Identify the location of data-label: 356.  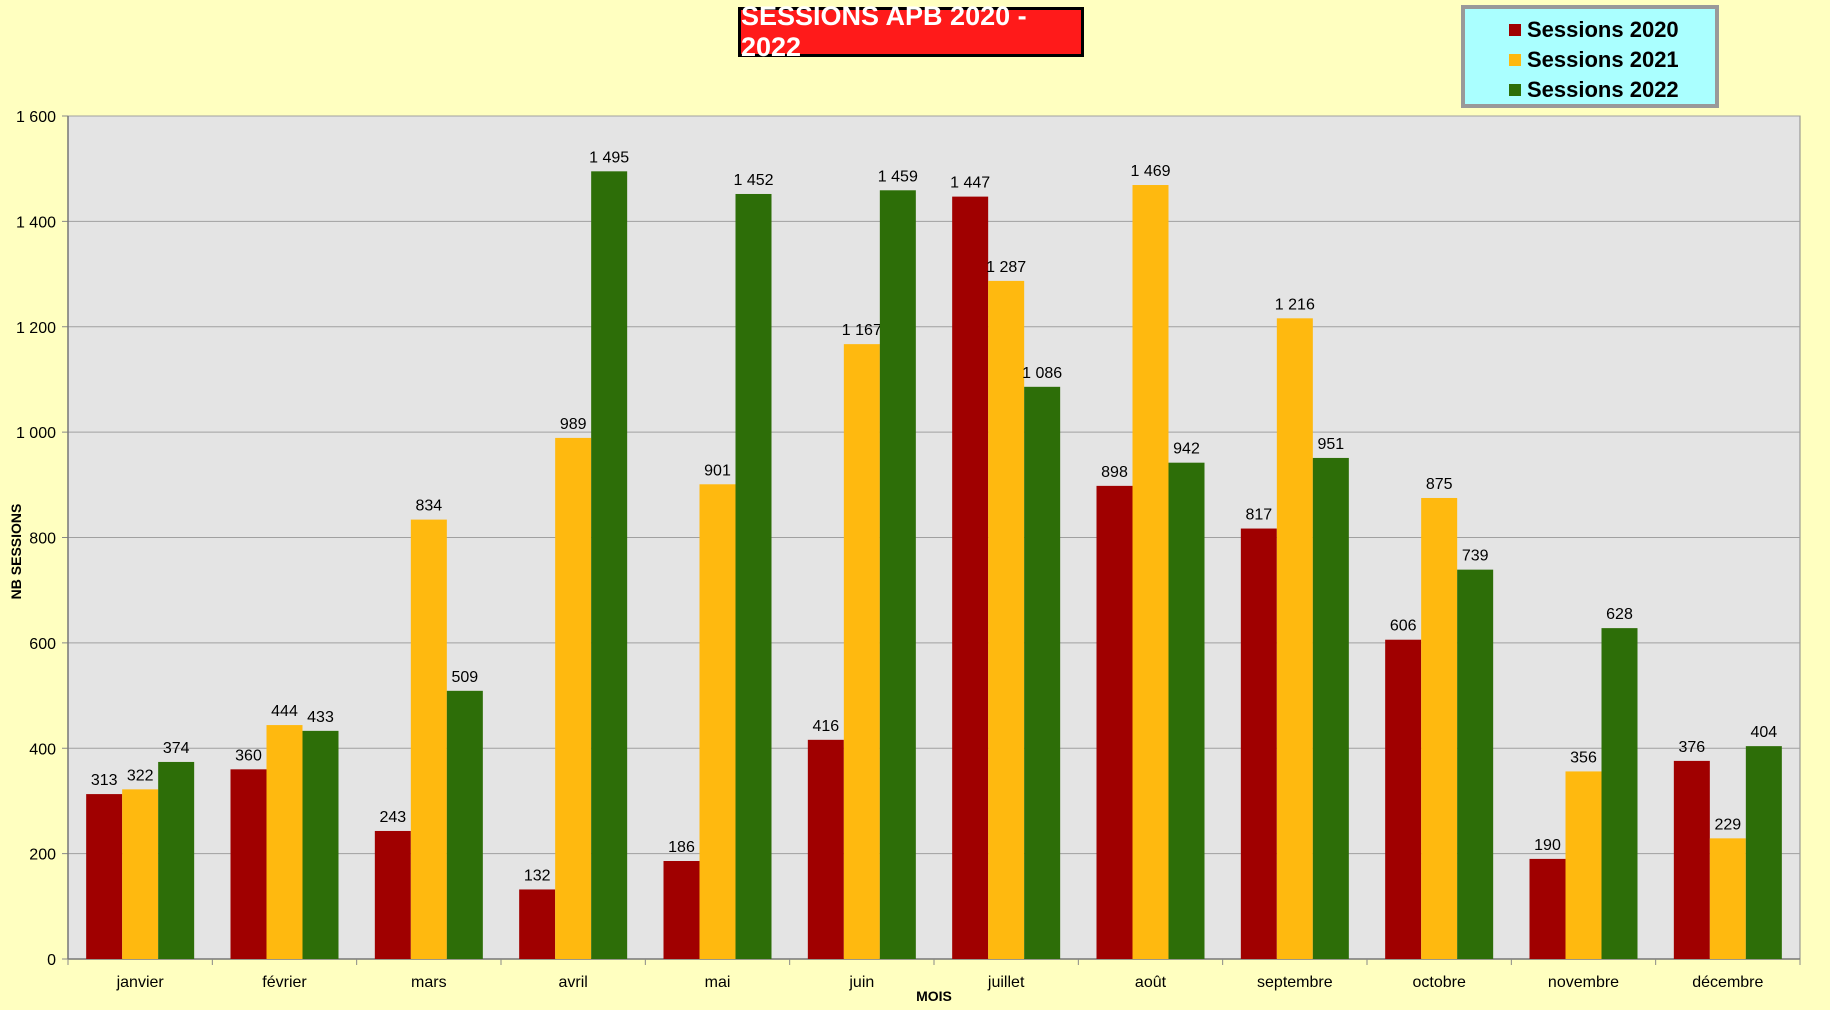
(1583, 757).